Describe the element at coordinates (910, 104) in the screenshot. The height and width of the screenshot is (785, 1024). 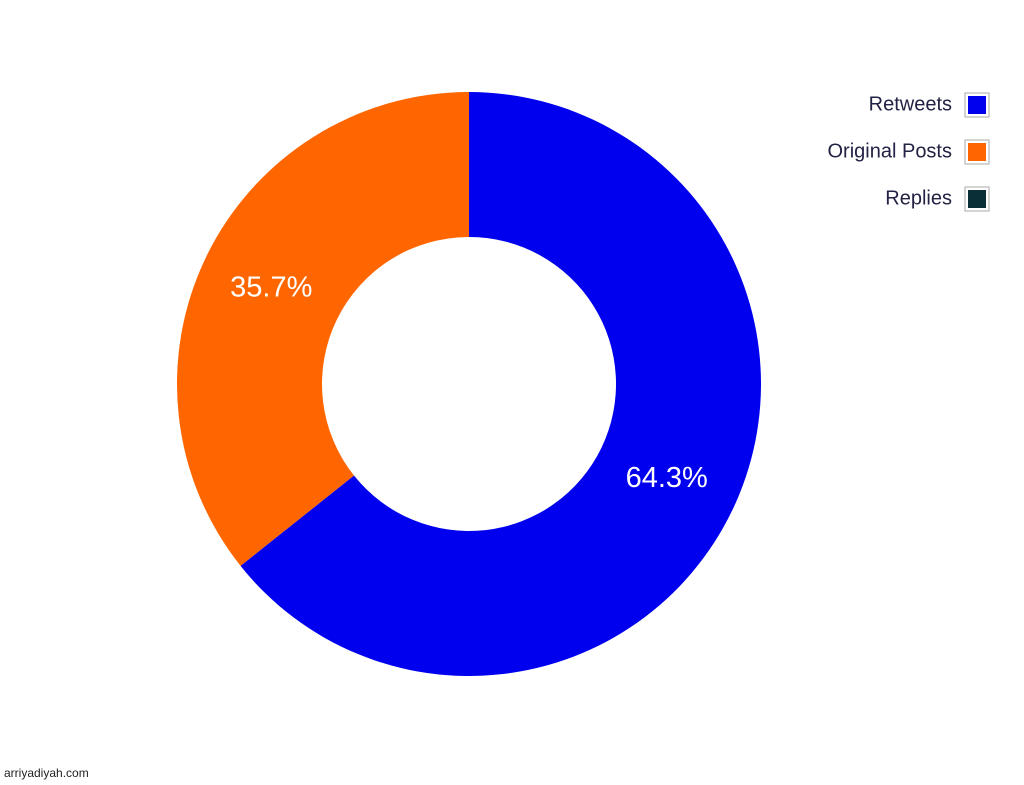
I see `legend-label: Retweets` at that location.